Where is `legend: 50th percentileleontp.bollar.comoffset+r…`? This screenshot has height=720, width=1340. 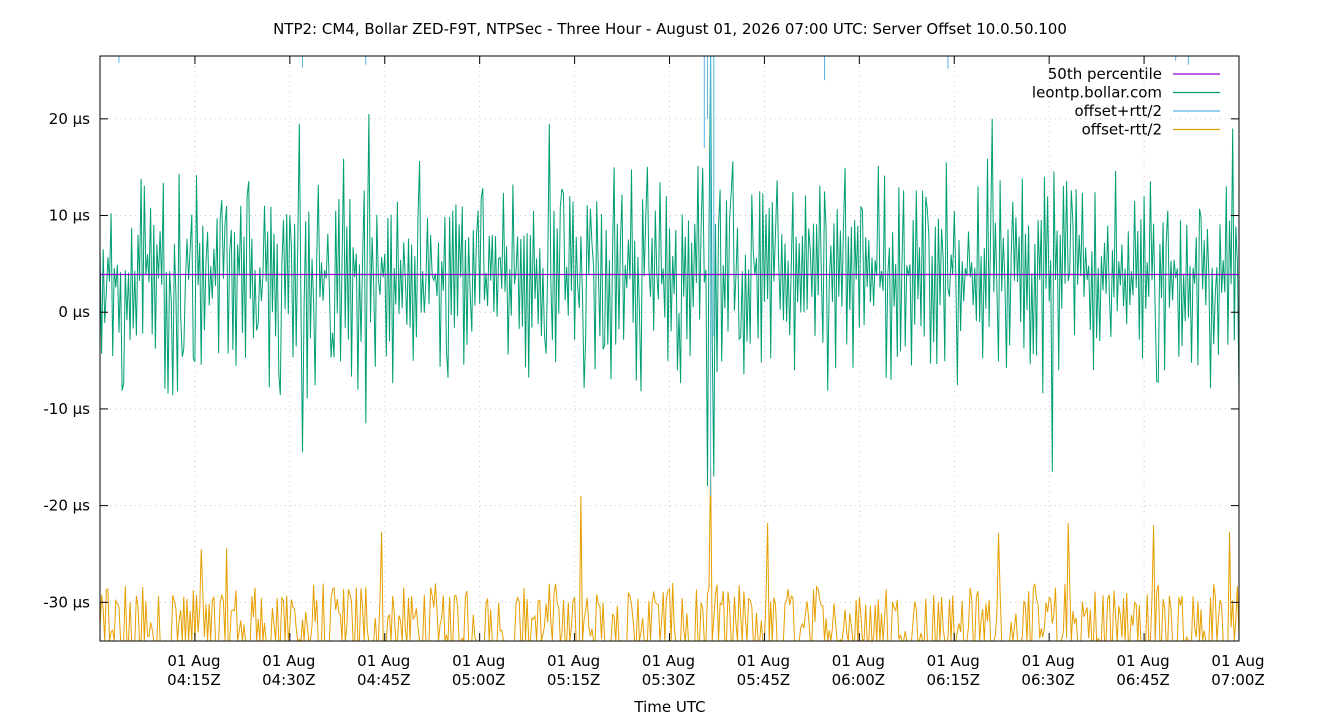 legend: 50th percentileleontp.bollar.comoffset+r… is located at coordinates (1126, 102).